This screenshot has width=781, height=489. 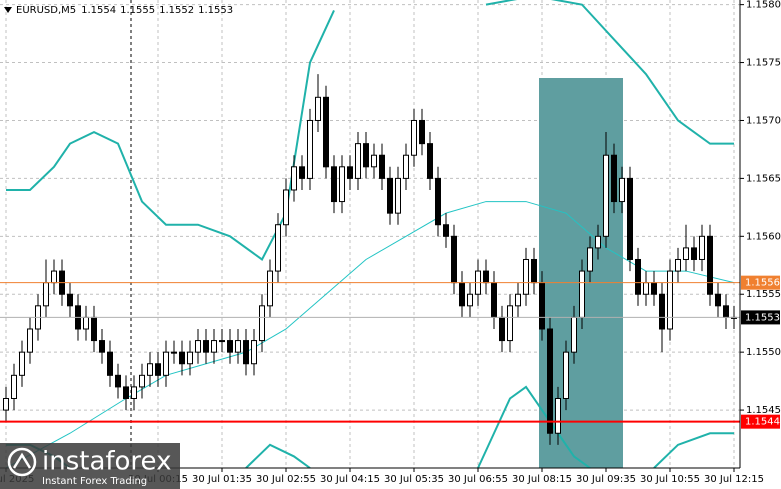 I want to click on menu-arrow, so click(x=8, y=10).